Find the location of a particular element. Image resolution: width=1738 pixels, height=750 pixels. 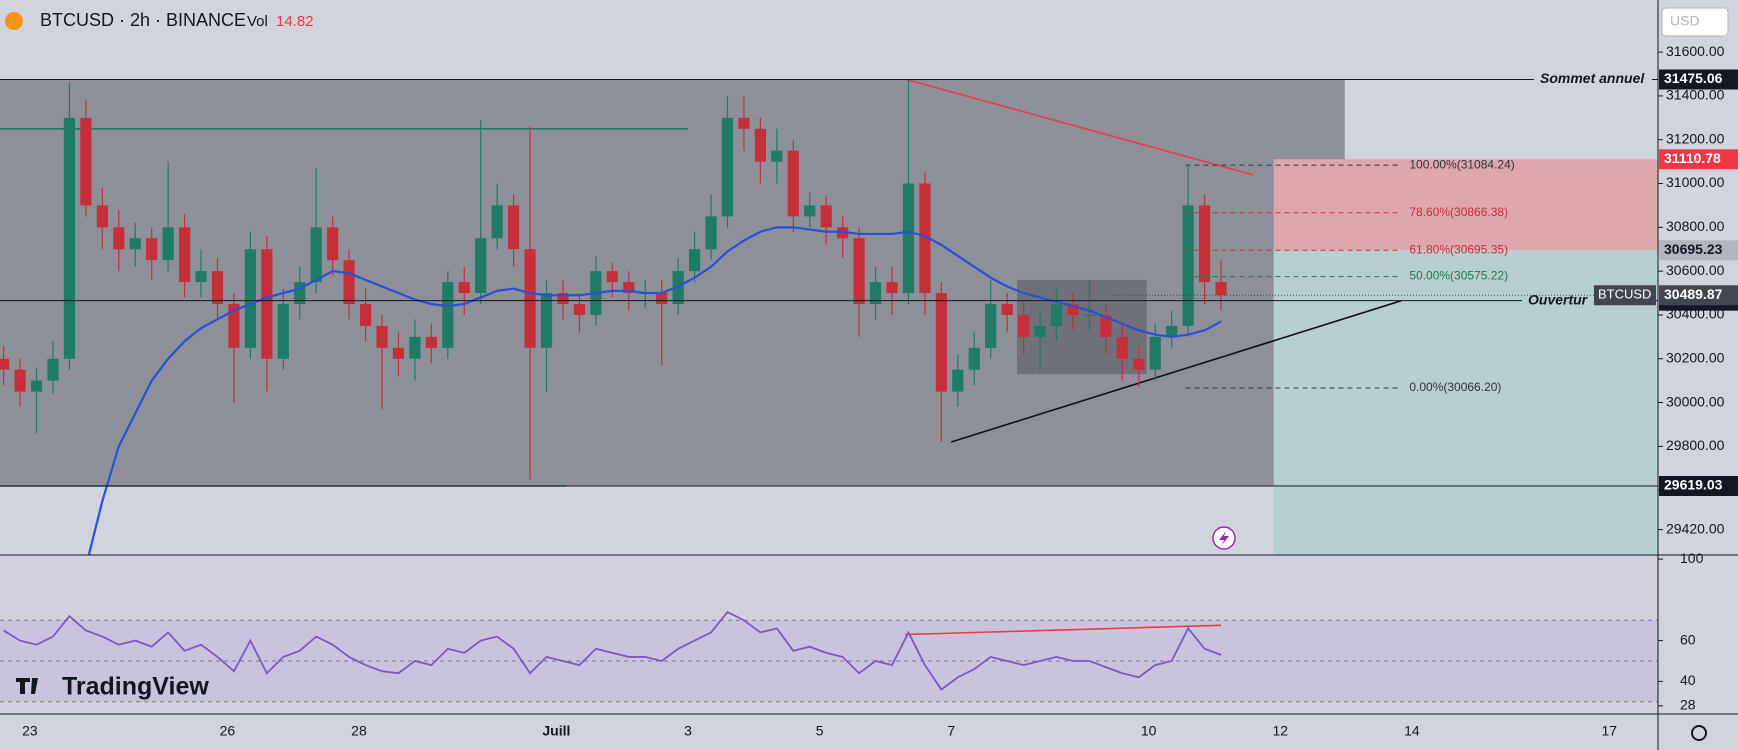

x-tick-label: 3 is located at coordinates (688, 731).